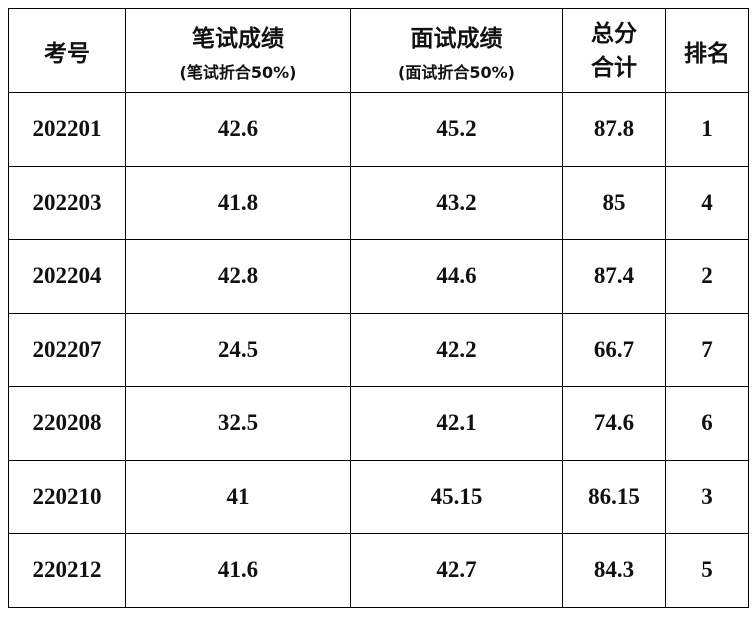  I want to click on table-cell: 84.3, so click(614, 570).